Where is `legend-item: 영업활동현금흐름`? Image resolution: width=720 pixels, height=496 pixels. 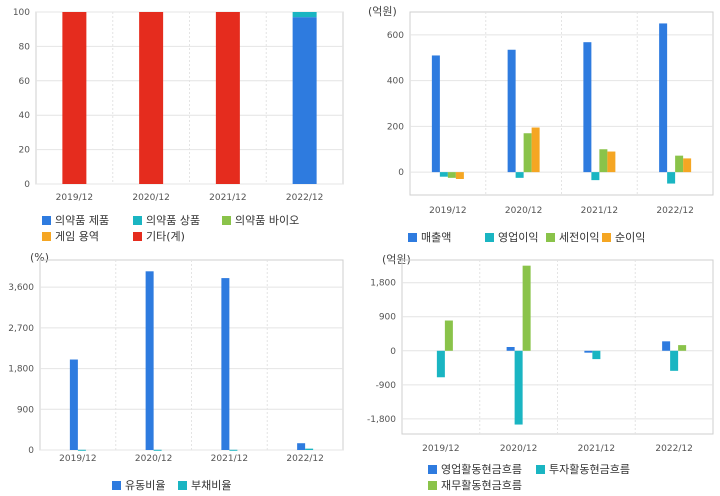 legend-item: 영업활동현금흐름 is located at coordinates (475, 469).